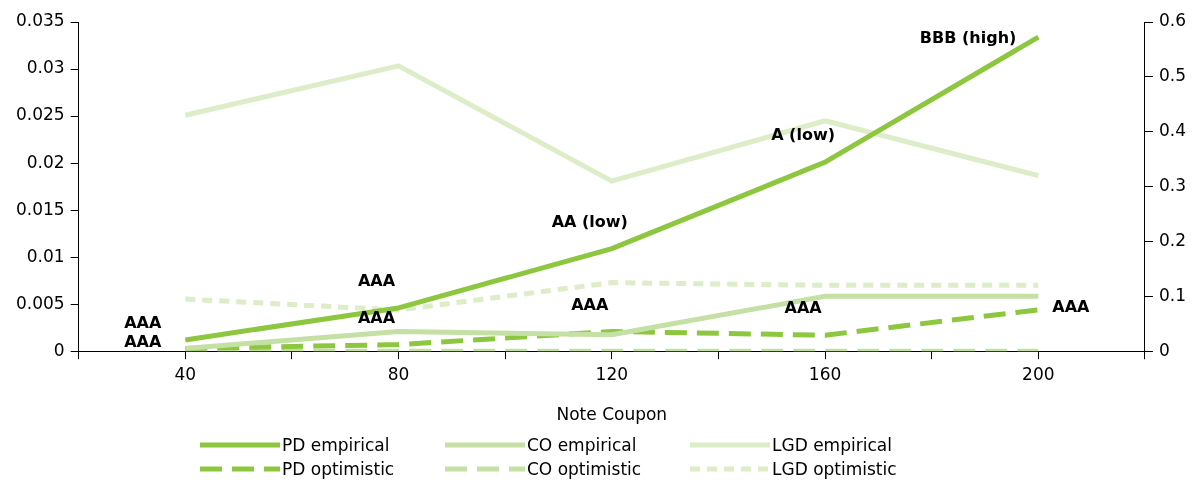 The width and height of the screenshot is (1202, 488). Describe the element at coordinates (612, 373) in the screenshot. I see `x-tick-label: 120` at that location.